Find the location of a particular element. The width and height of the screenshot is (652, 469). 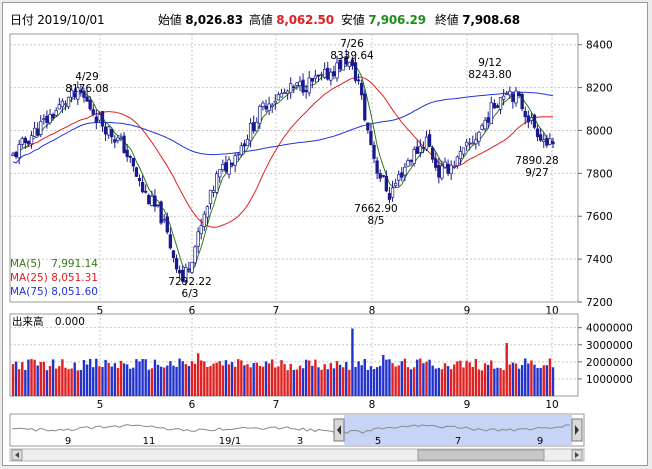

annotation-low-date: 6/3 is located at coordinates (190, 294).